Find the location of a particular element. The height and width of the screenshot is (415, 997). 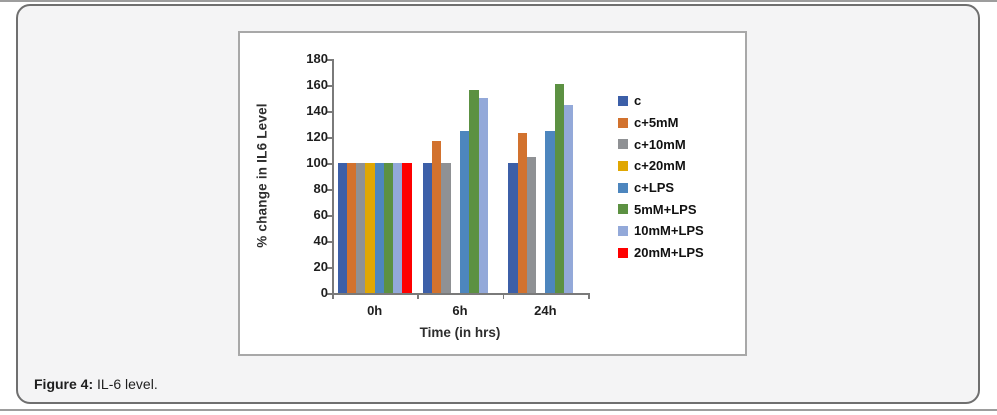

legend-item: 5mM+LPS is located at coordinates (661, 209).